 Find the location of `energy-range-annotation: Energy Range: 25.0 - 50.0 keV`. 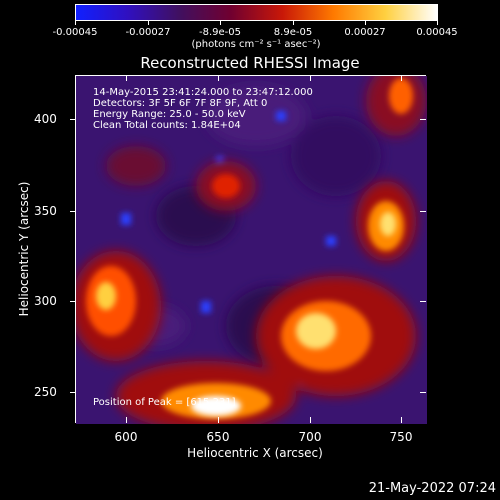

energy-range-annotation: Energy Range: 25.0 - 50.0 keV is located at coordinates (169, 114).